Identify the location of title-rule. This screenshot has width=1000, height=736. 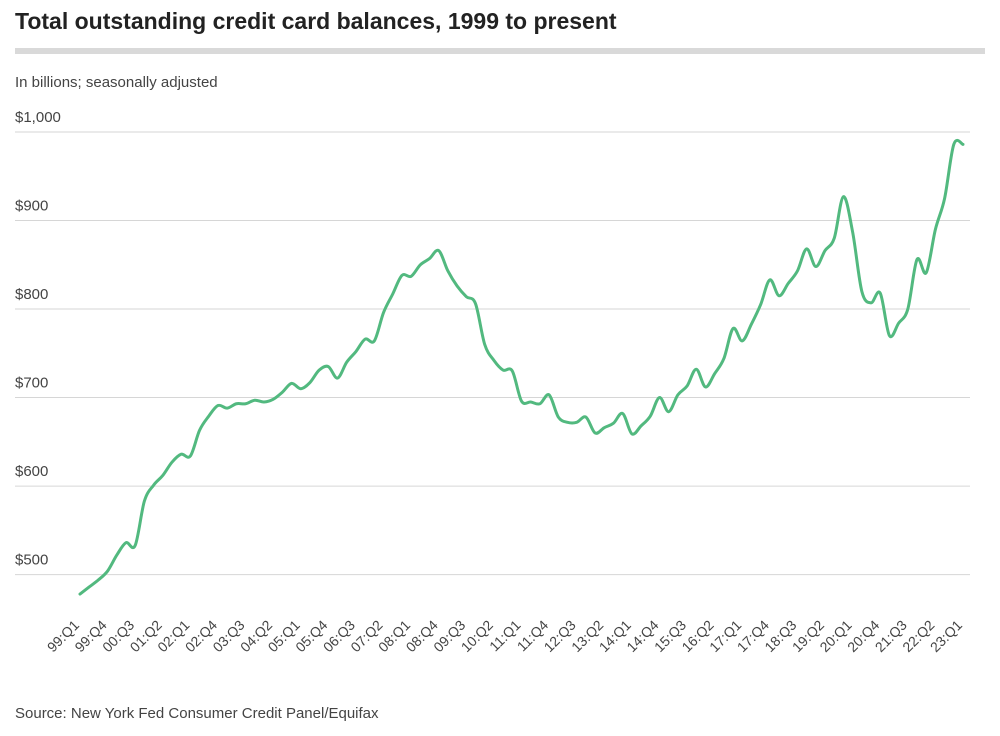
(500, 51).